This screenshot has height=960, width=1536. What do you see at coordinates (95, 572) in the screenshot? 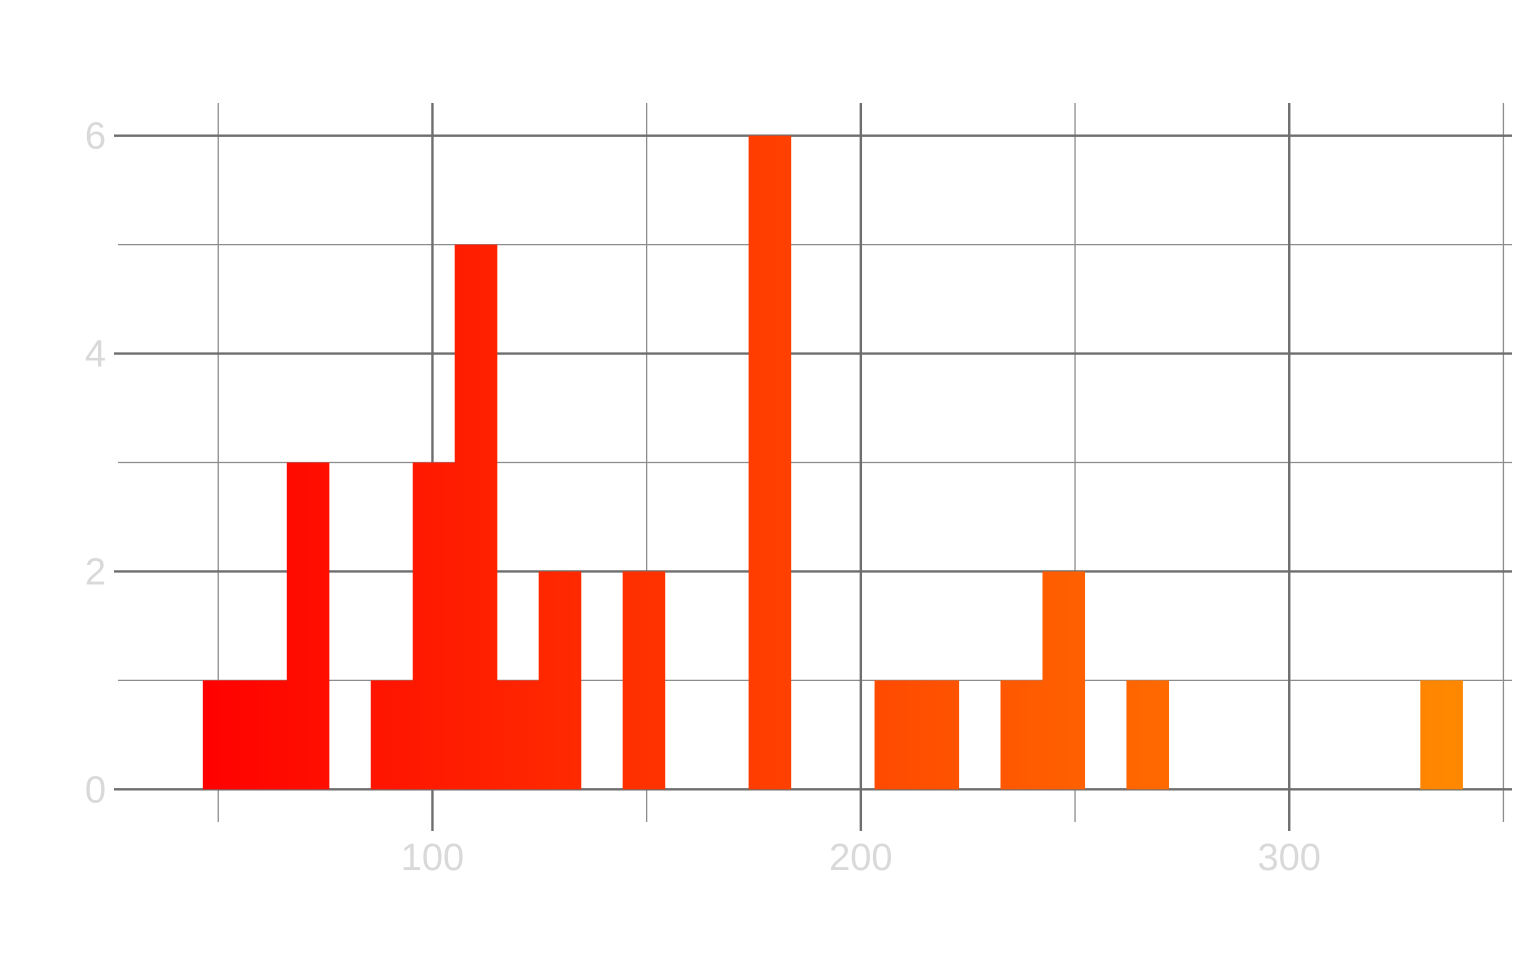
I see `y-tick-label: 2` at bounding box center [95, 572].